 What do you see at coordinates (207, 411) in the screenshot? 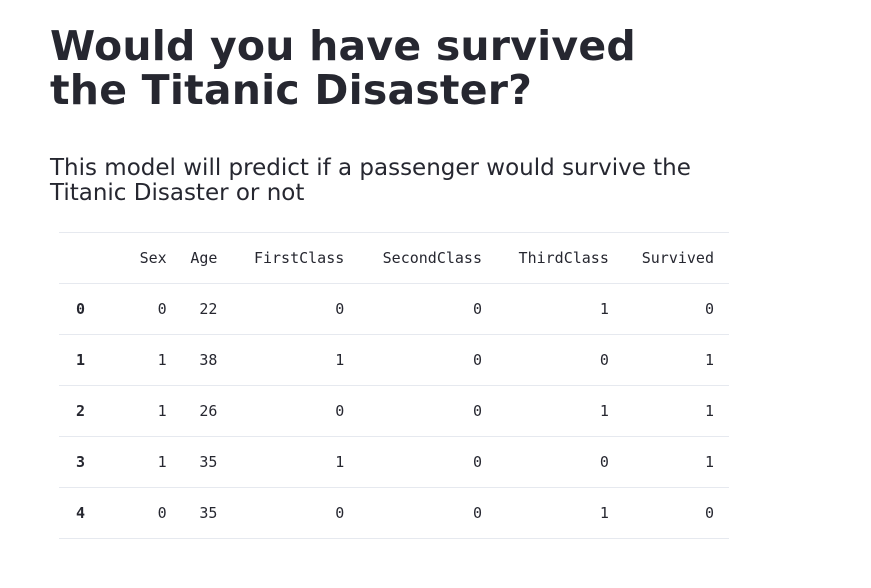
I see `table-cell: 26` at bounding box center [207, 411].